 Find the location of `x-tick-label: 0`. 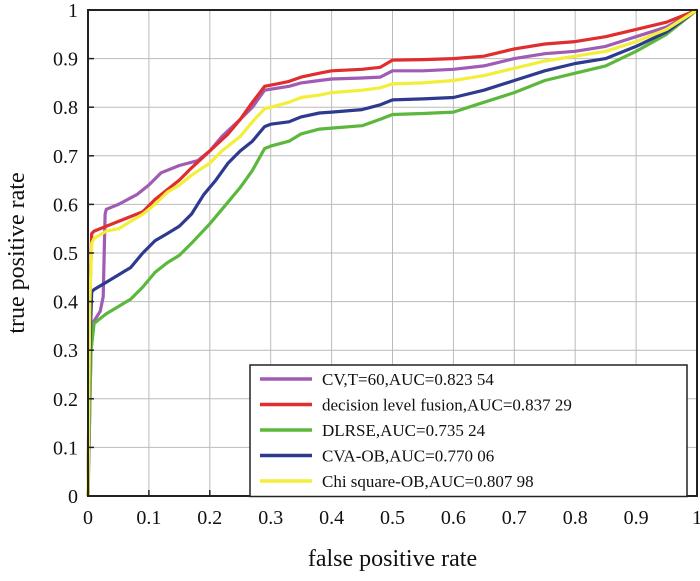

x-tick-label: 0 is located at coordinates (88, 518).